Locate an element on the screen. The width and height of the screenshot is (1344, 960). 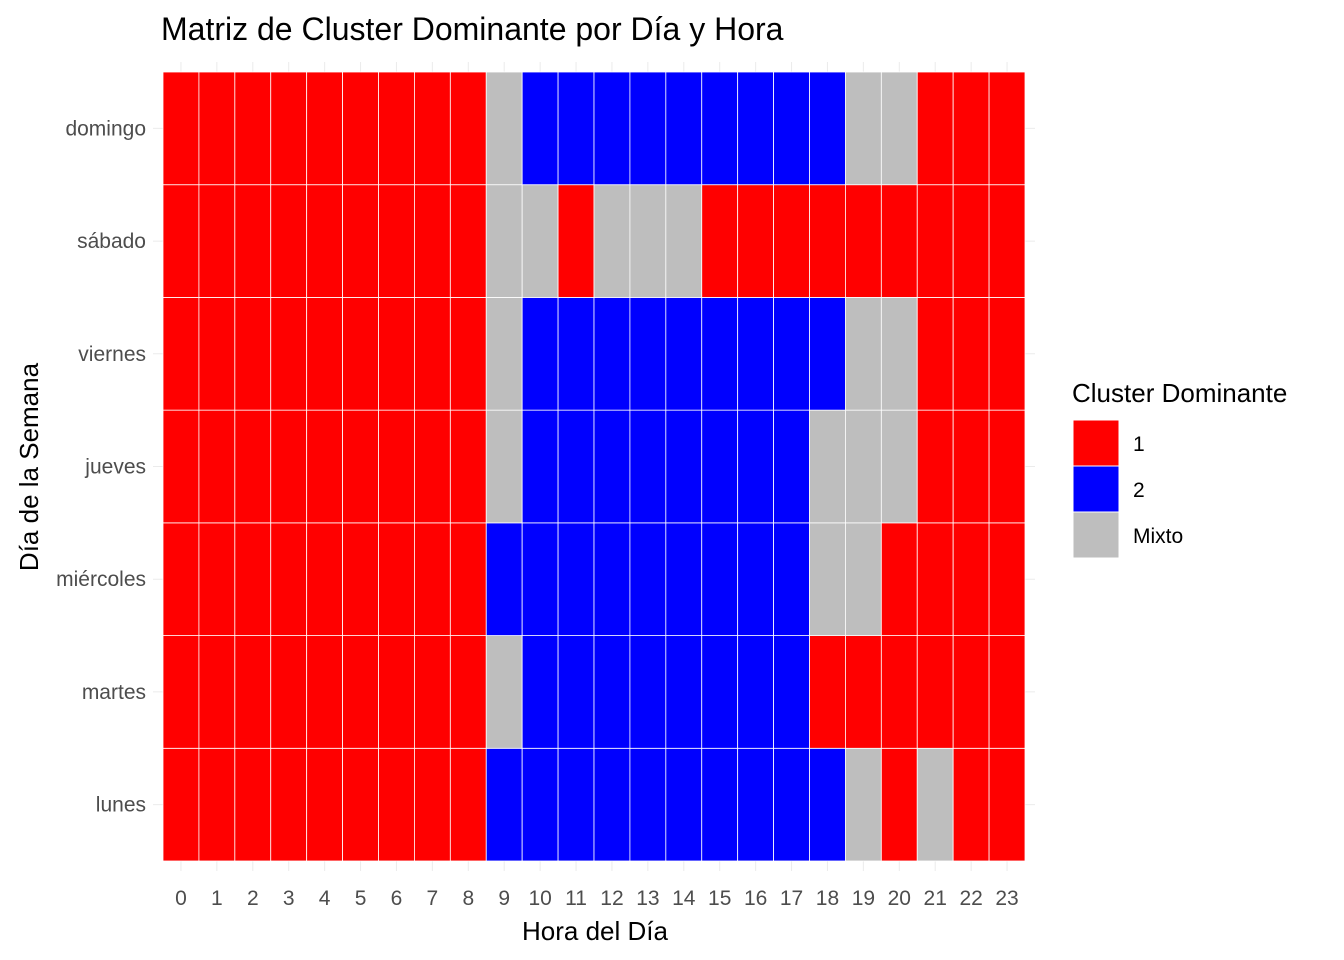
x-tick-label: 13 is located at coordinates (647, 898).